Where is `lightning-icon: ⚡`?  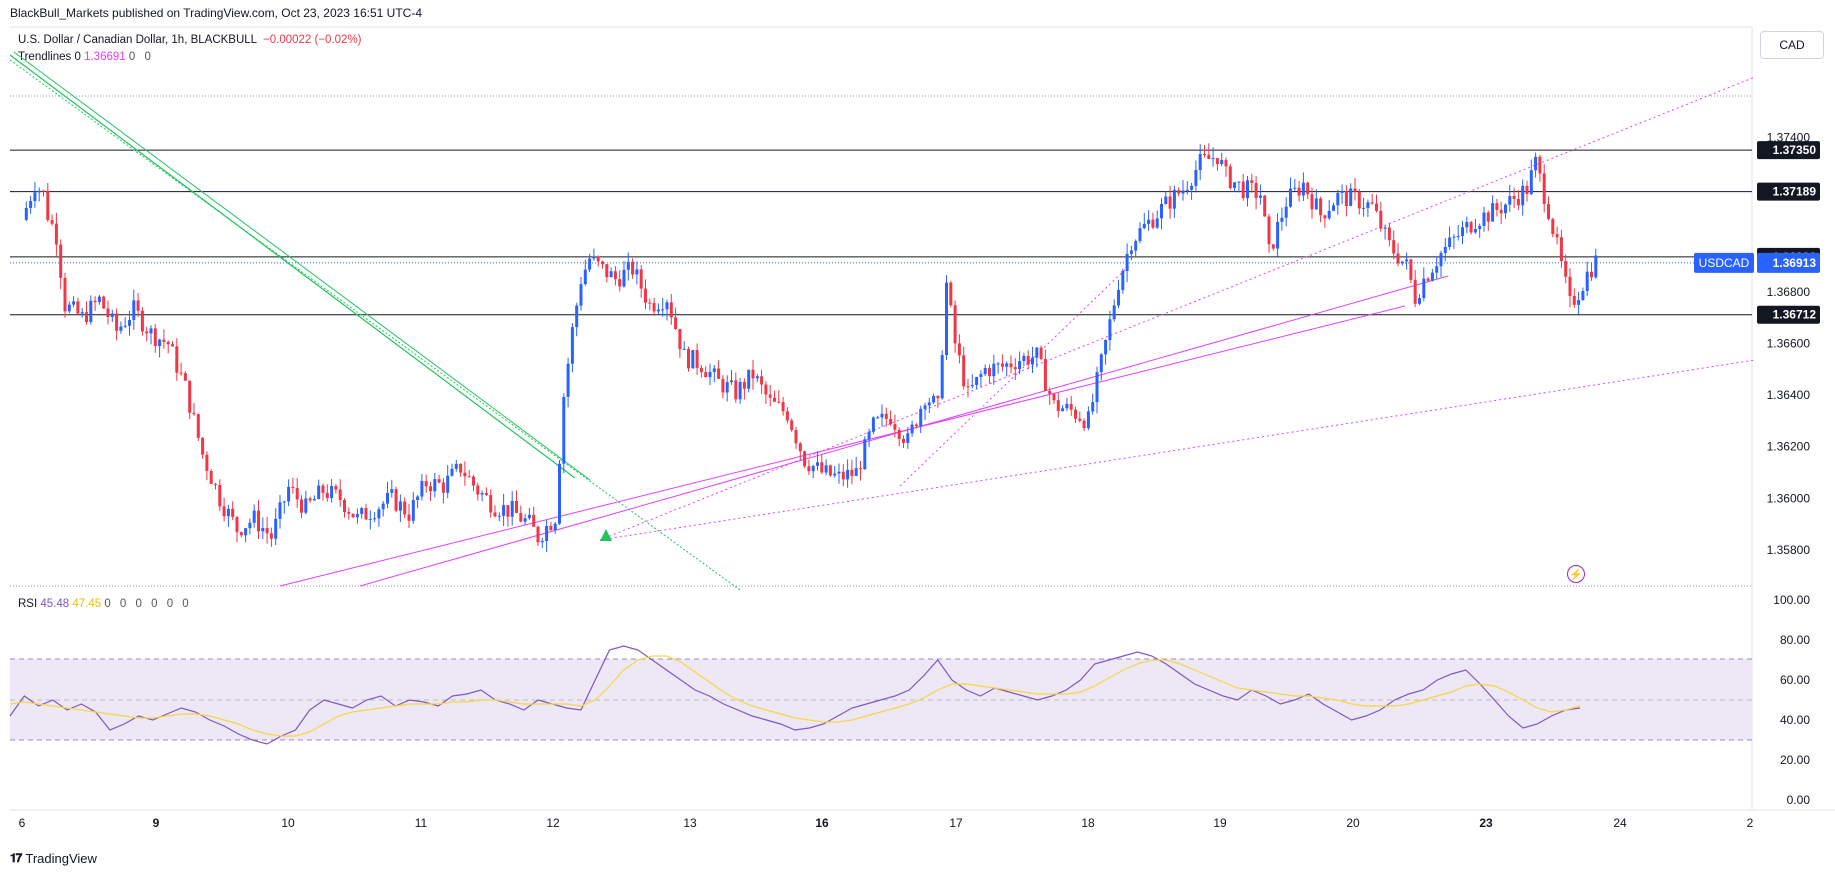
lightning-icon: ⚡ is located at coordinates (1576, 574).